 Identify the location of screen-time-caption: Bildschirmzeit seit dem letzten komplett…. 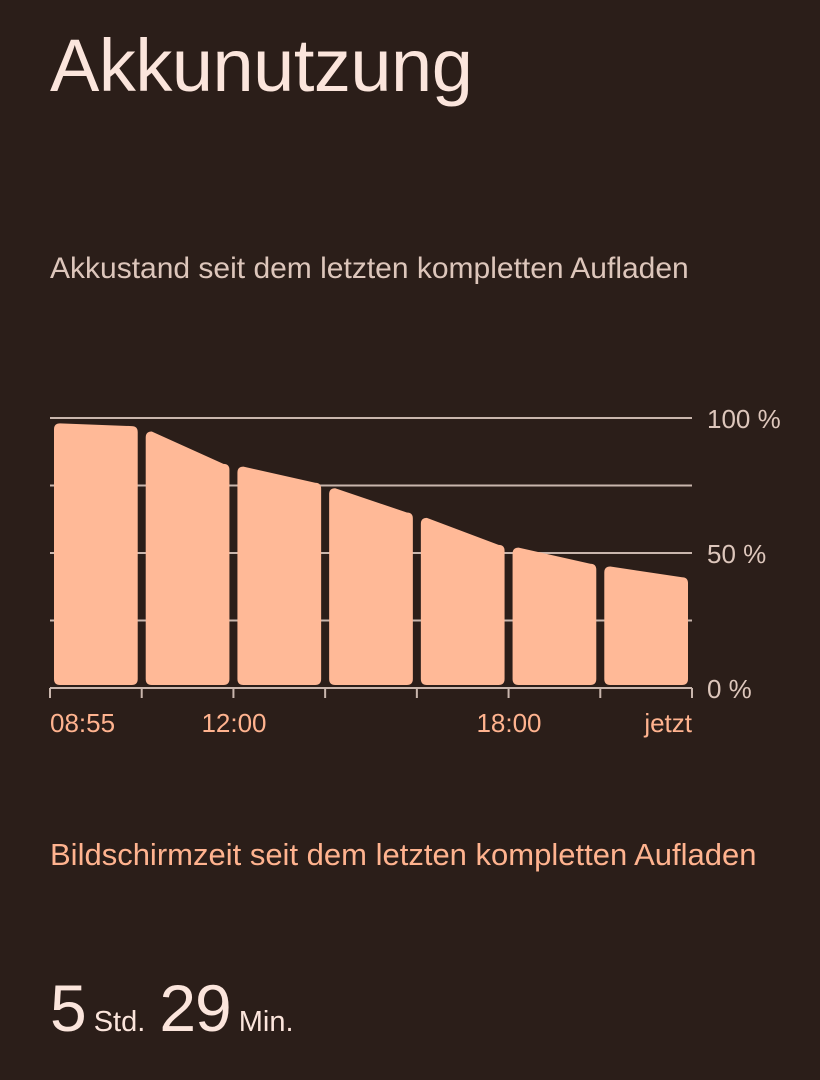
(403, 854).